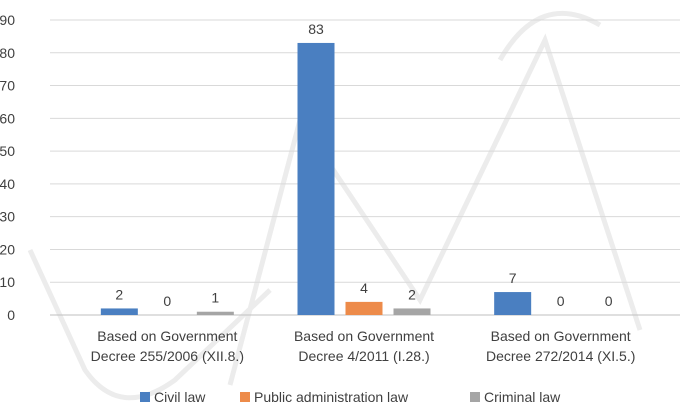  Describe the element at coordinates (331, 397) in the screenshot. I see `legend-label: Public administration law` at that location.